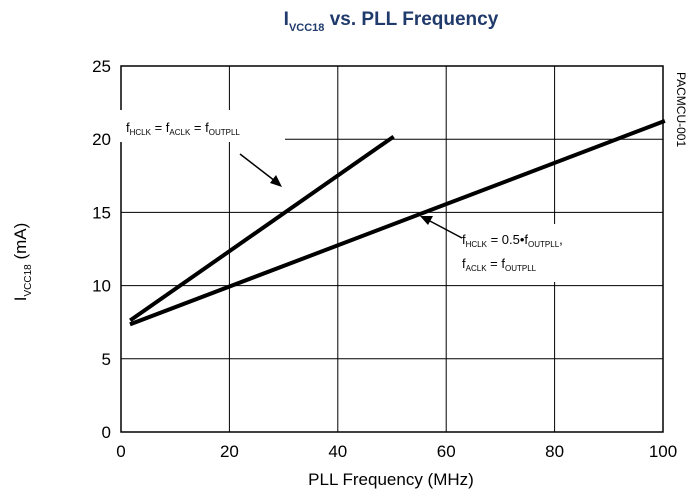 This screenshot has width=690, height=498. Describe the element at coordinates (28, 280) in the screenshot. I see `y-axis-label-subscript: VCC18` at that location.